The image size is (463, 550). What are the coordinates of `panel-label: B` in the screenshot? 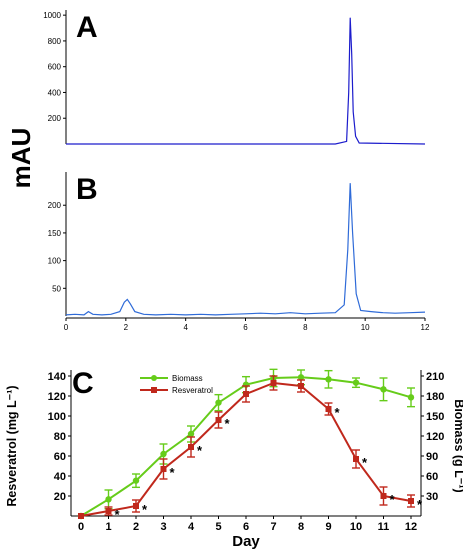 It's located at (87, 189).